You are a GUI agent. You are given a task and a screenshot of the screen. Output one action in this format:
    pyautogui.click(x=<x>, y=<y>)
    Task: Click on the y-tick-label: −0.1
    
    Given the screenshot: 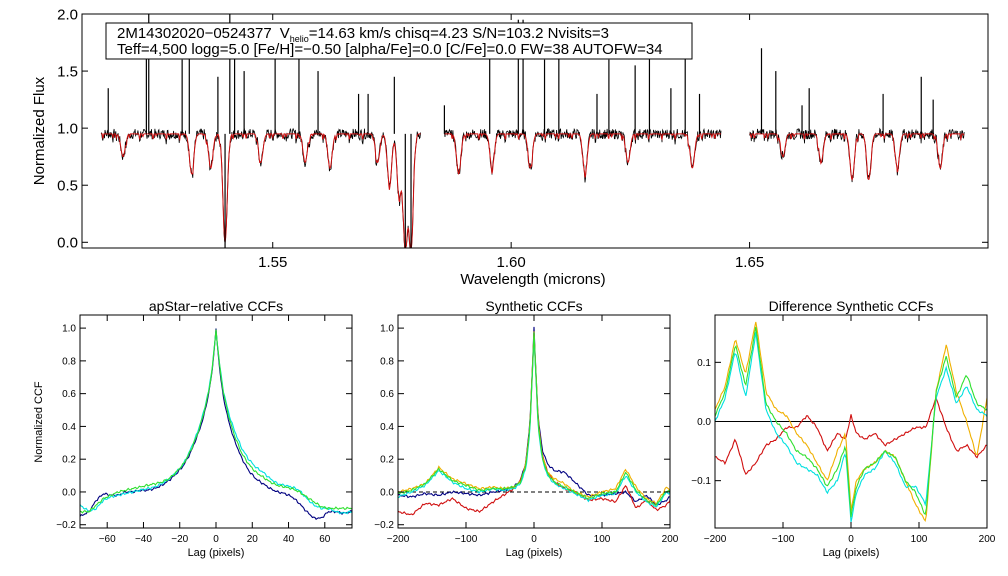 What is the action you would take?
    pyautogui.click(x=701, y=481)
    